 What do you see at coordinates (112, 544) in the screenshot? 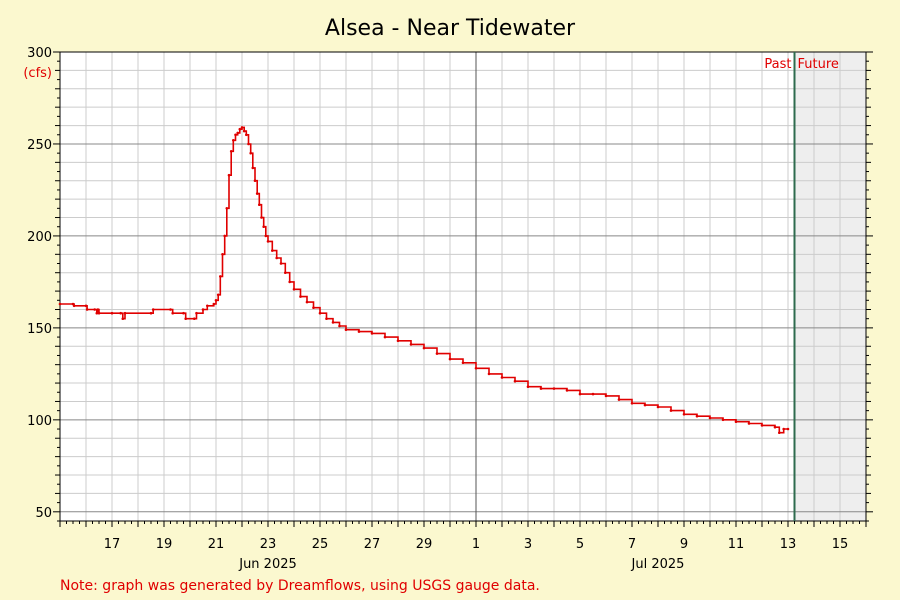
I see `x-tick-label: 17` at bounding box center [112, 544].